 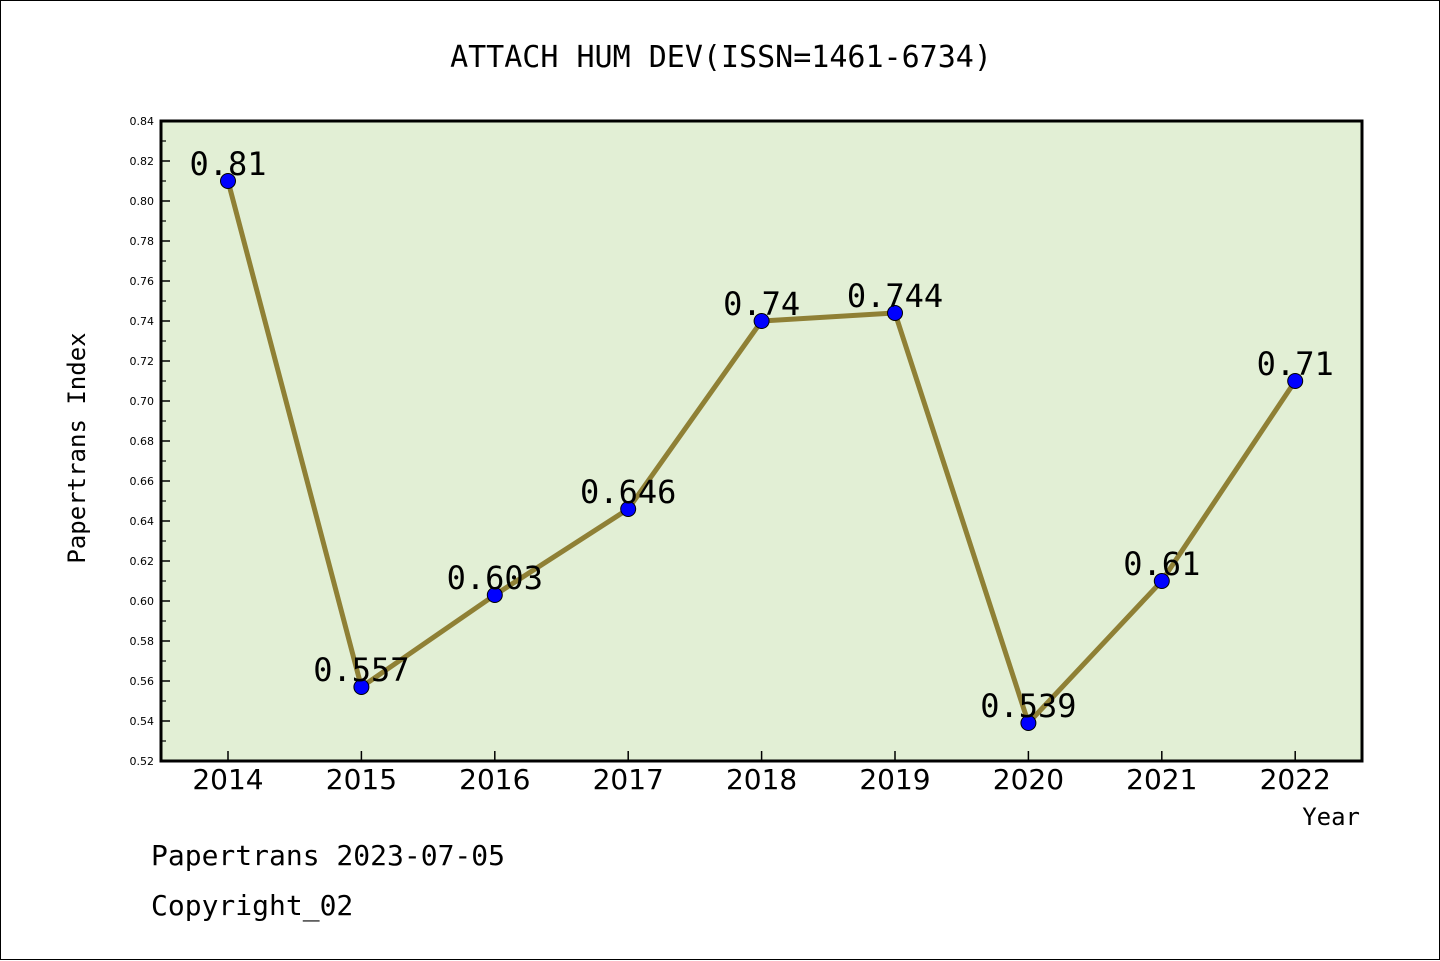 What do you see at coordinates (1295, 364) in the screenshot?
I see `data-label: 0.71` at bounding box center [1295, 364].